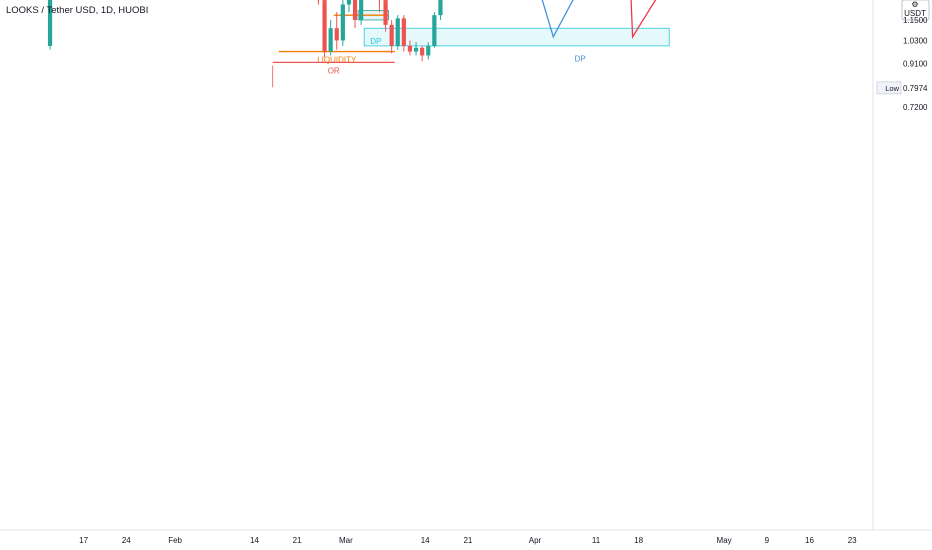 The height and width of the screenshot is (550, 932). Describe the element at coordinates (915, 13) in the screenshot. I see `currency-label: USDT` at that location.